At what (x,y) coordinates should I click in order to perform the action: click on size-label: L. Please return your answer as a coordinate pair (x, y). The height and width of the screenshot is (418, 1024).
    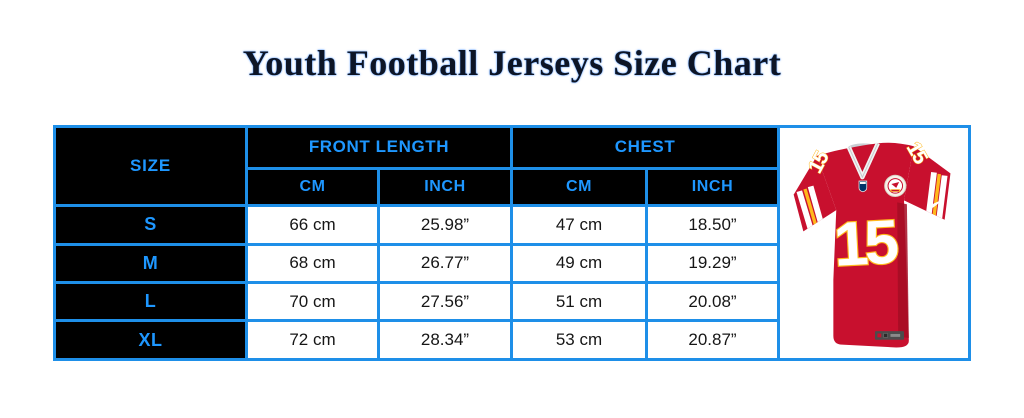
    Looking at the image, I should click on (150, 301).